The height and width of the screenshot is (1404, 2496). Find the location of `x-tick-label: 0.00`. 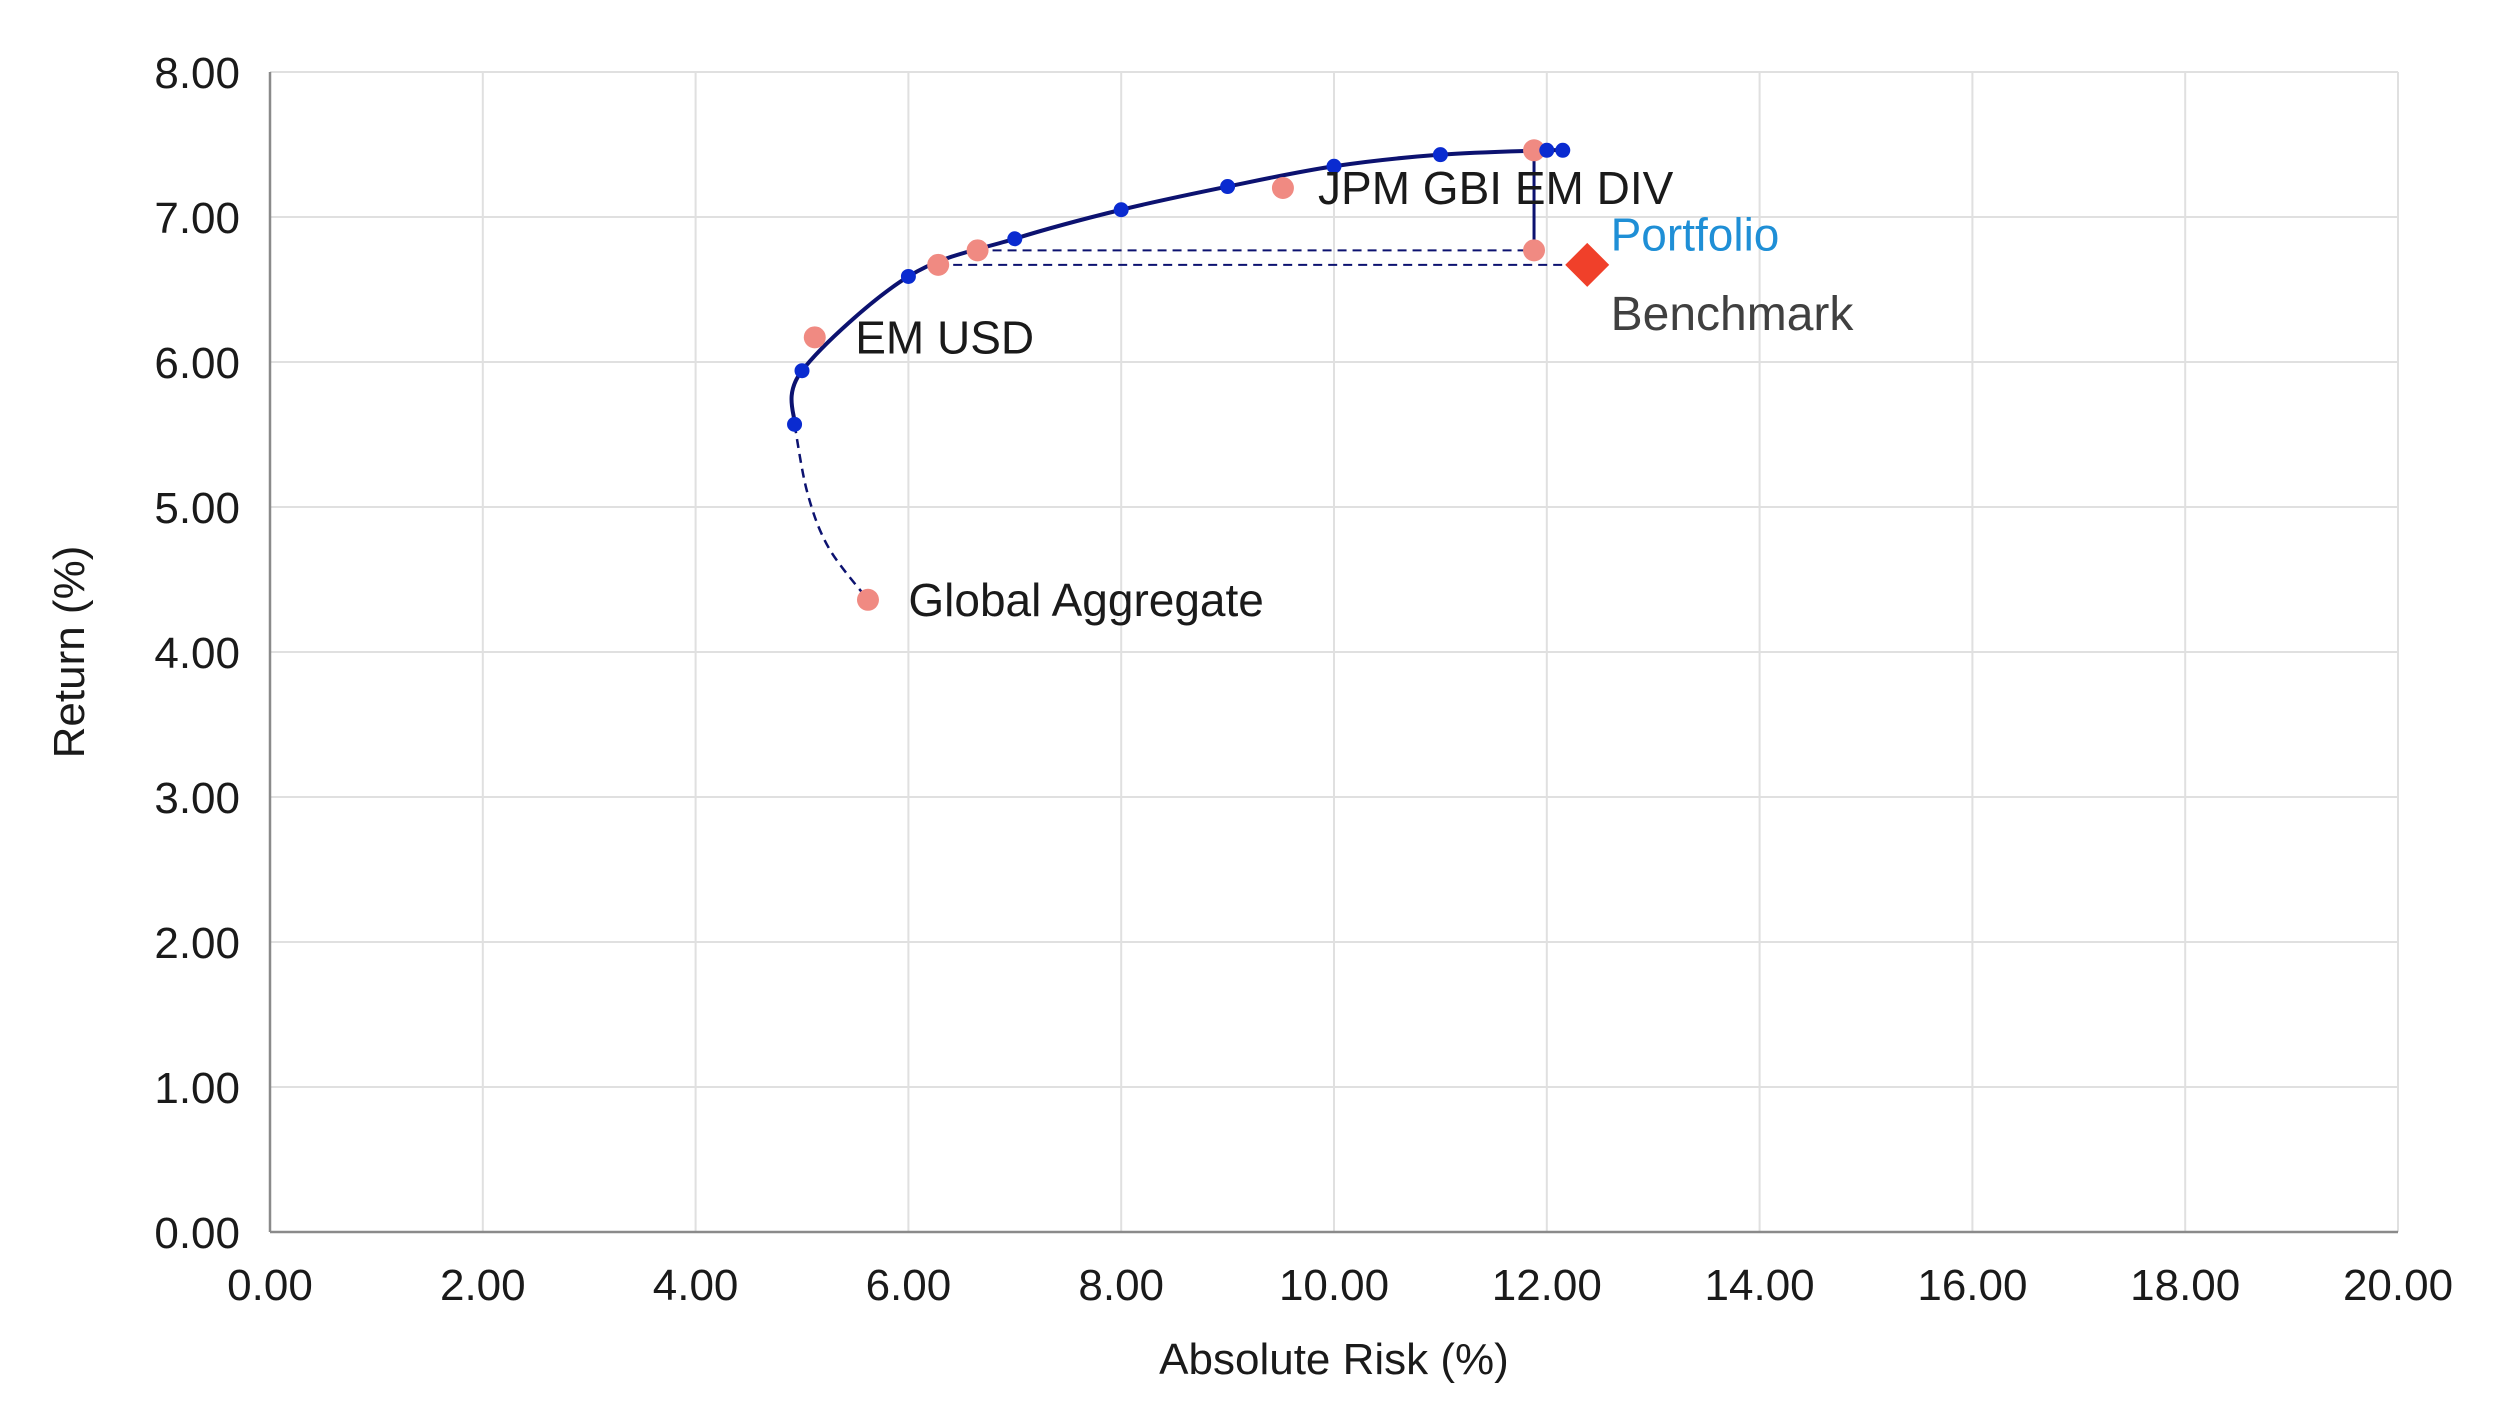

x-tick-label: 0.00 is located at coordinates (270, 1285).